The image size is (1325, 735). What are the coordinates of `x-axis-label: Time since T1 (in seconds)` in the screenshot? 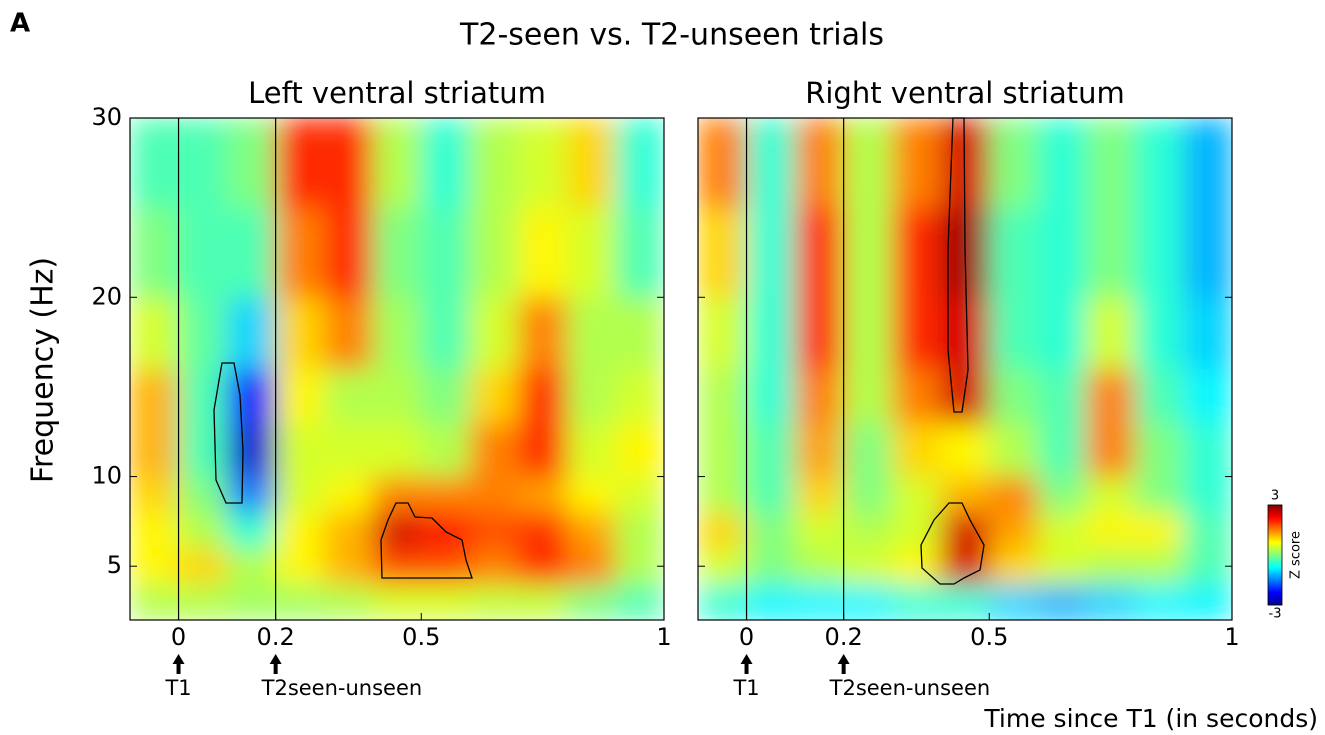 It's located at (1150, 718).